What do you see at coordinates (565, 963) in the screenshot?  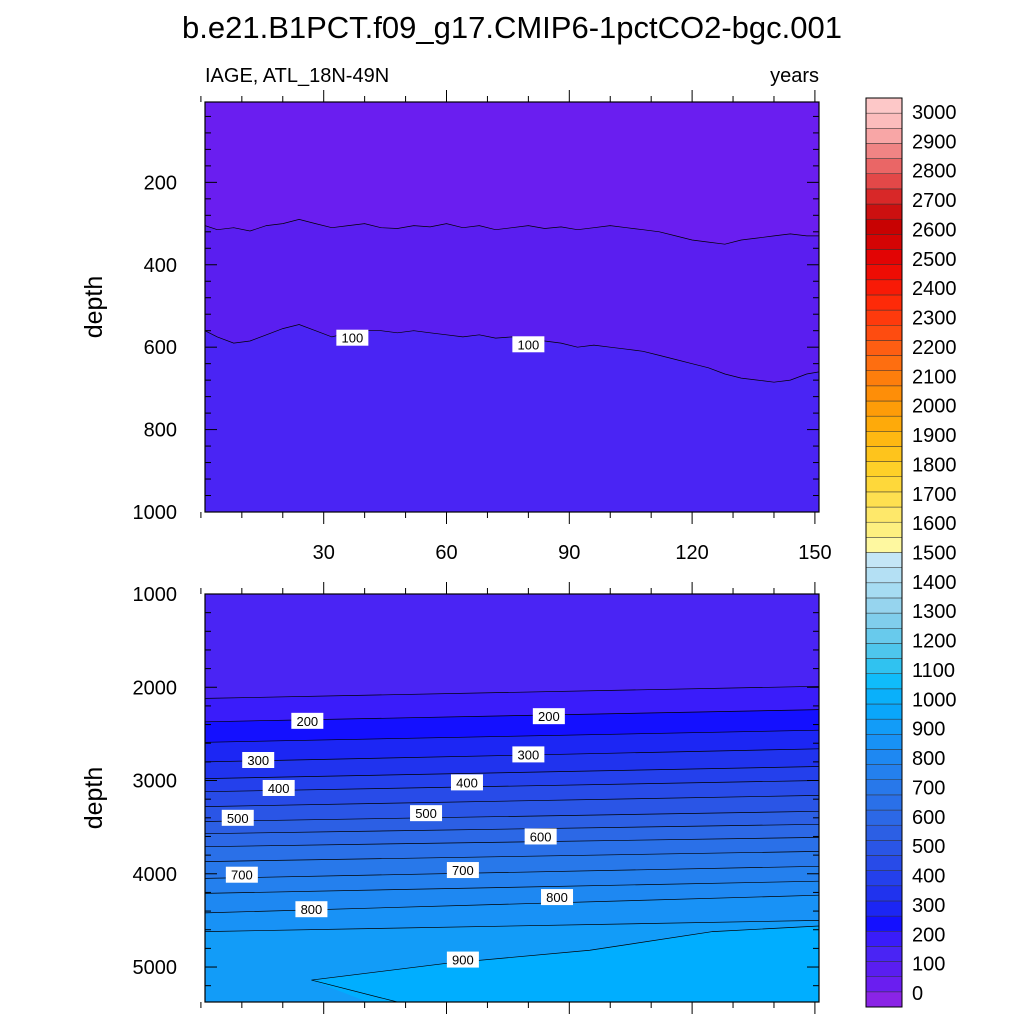 I see `lower-band-900-950-core` at bounding box center [565, 963].